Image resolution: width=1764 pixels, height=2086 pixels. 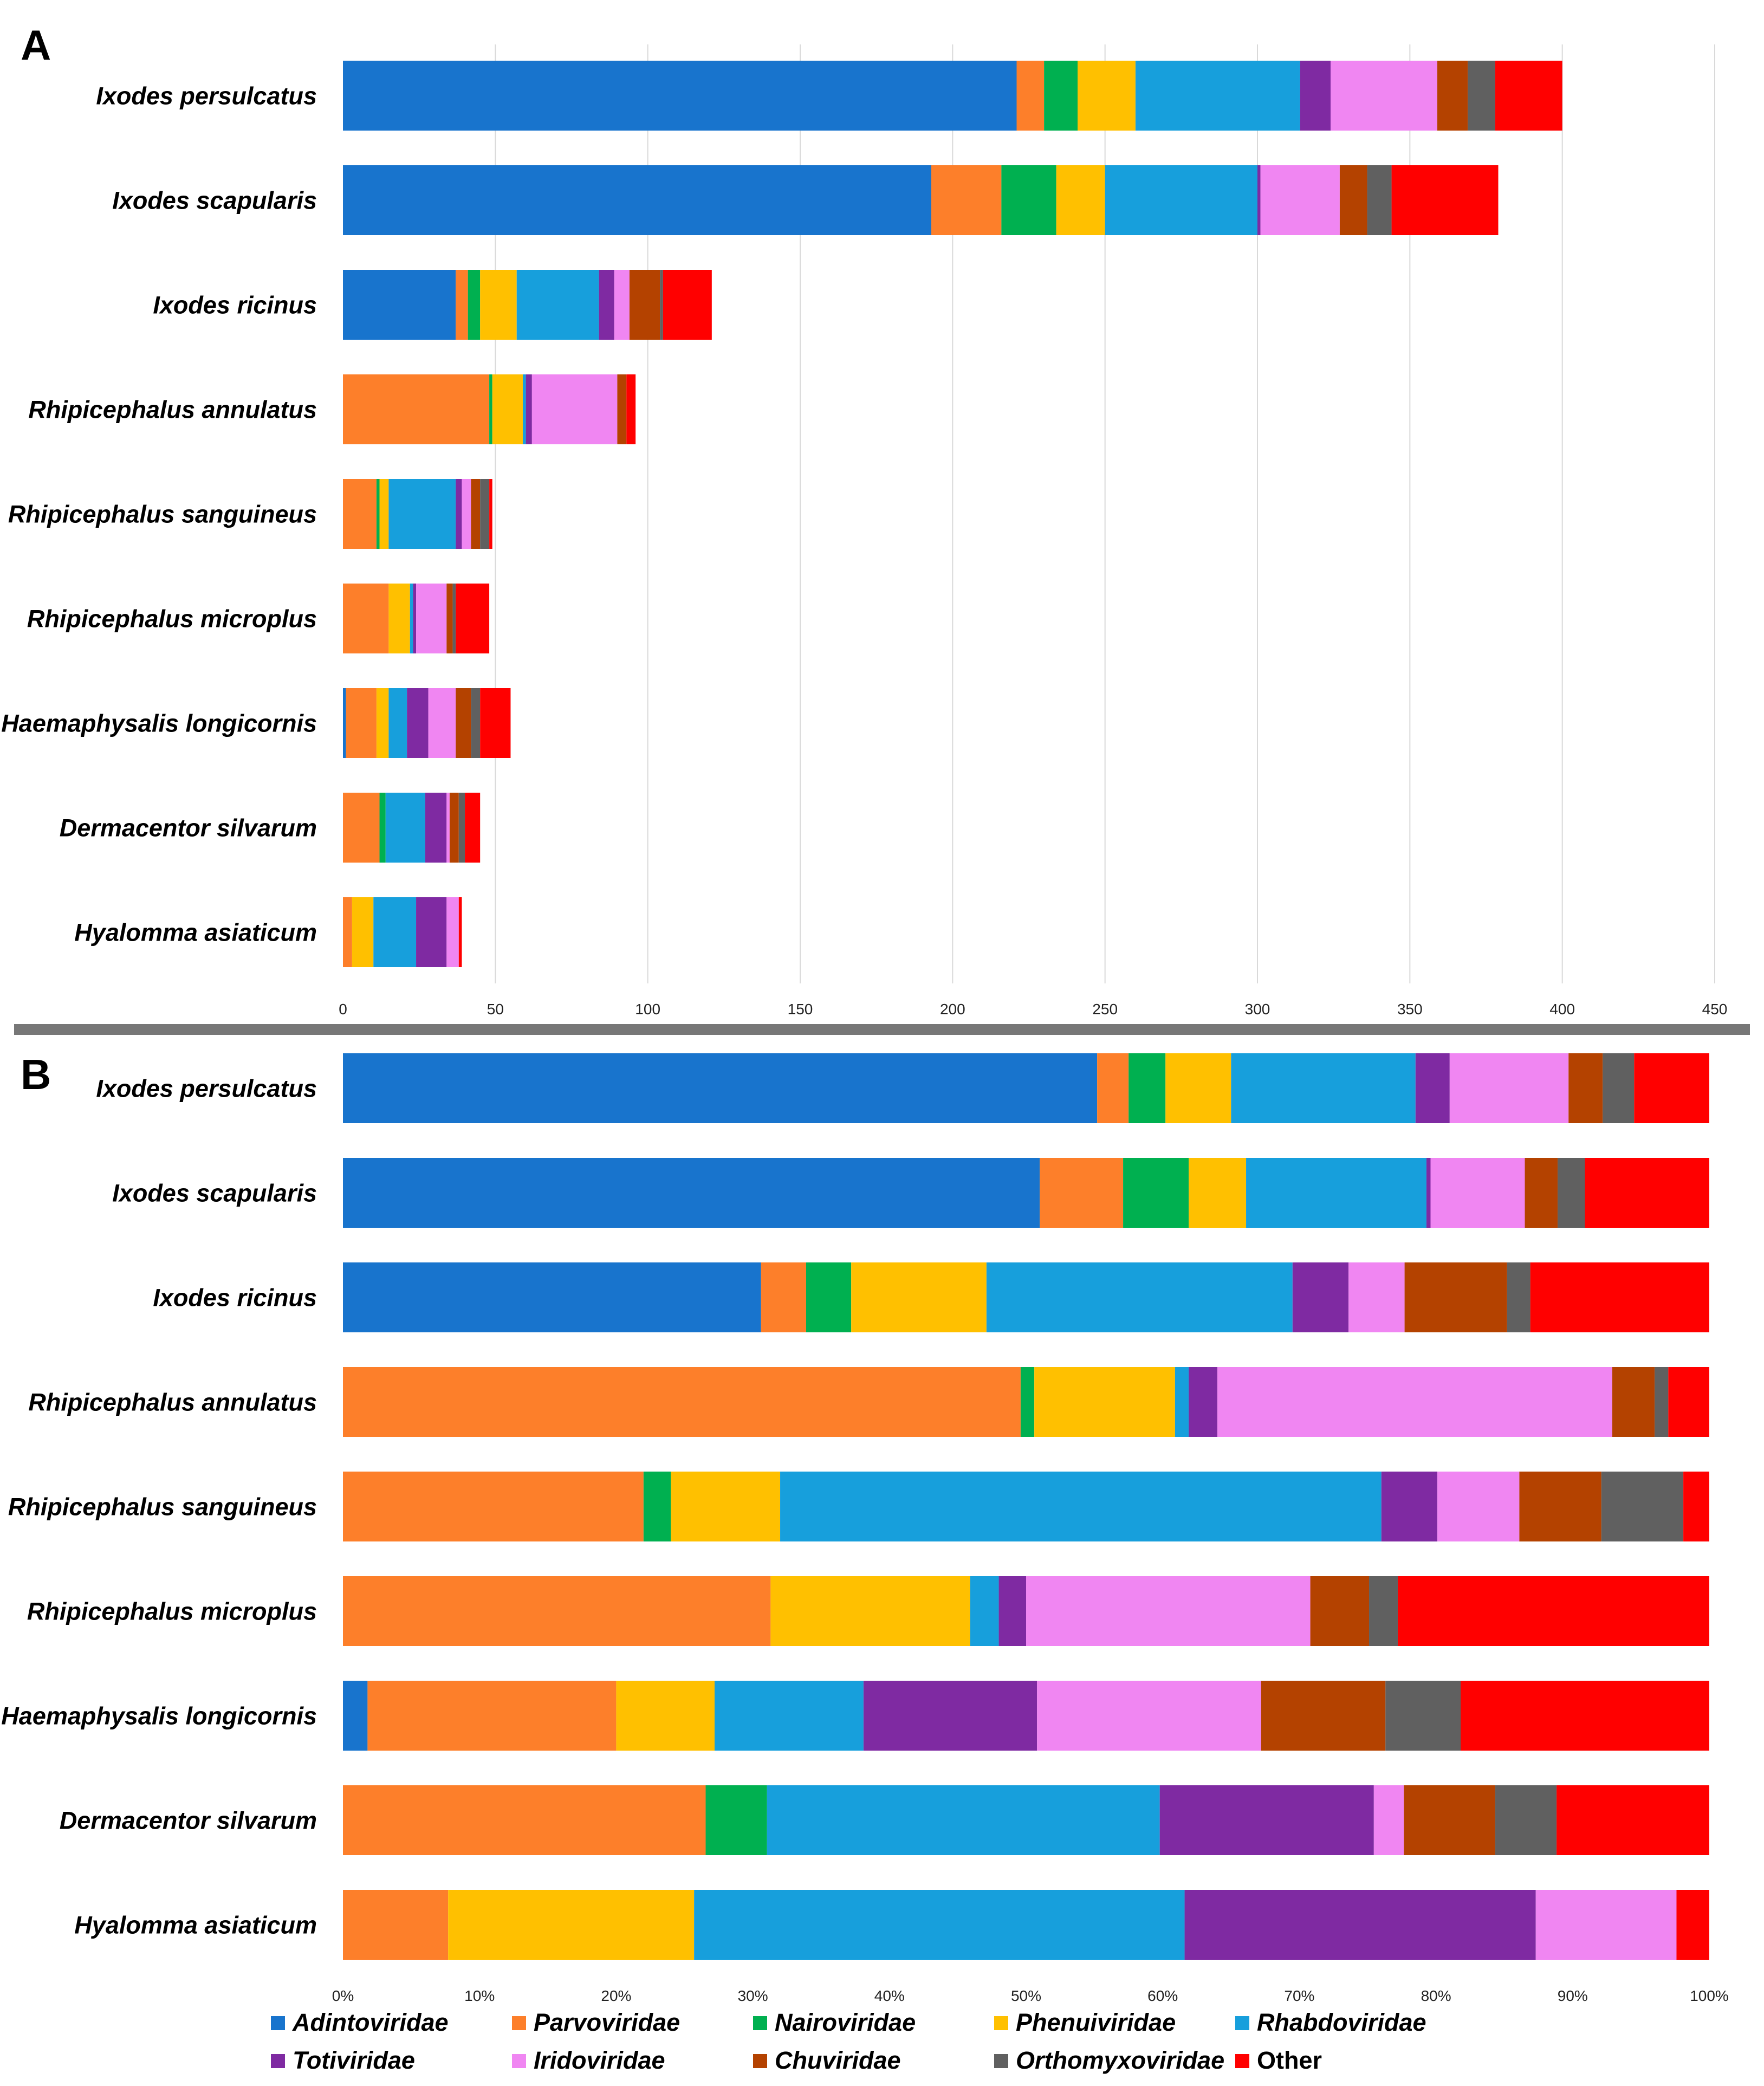 I want to click on a-bar-ixodes-scapularis-orthomyxoviridae, so click(x=1379, y=200).